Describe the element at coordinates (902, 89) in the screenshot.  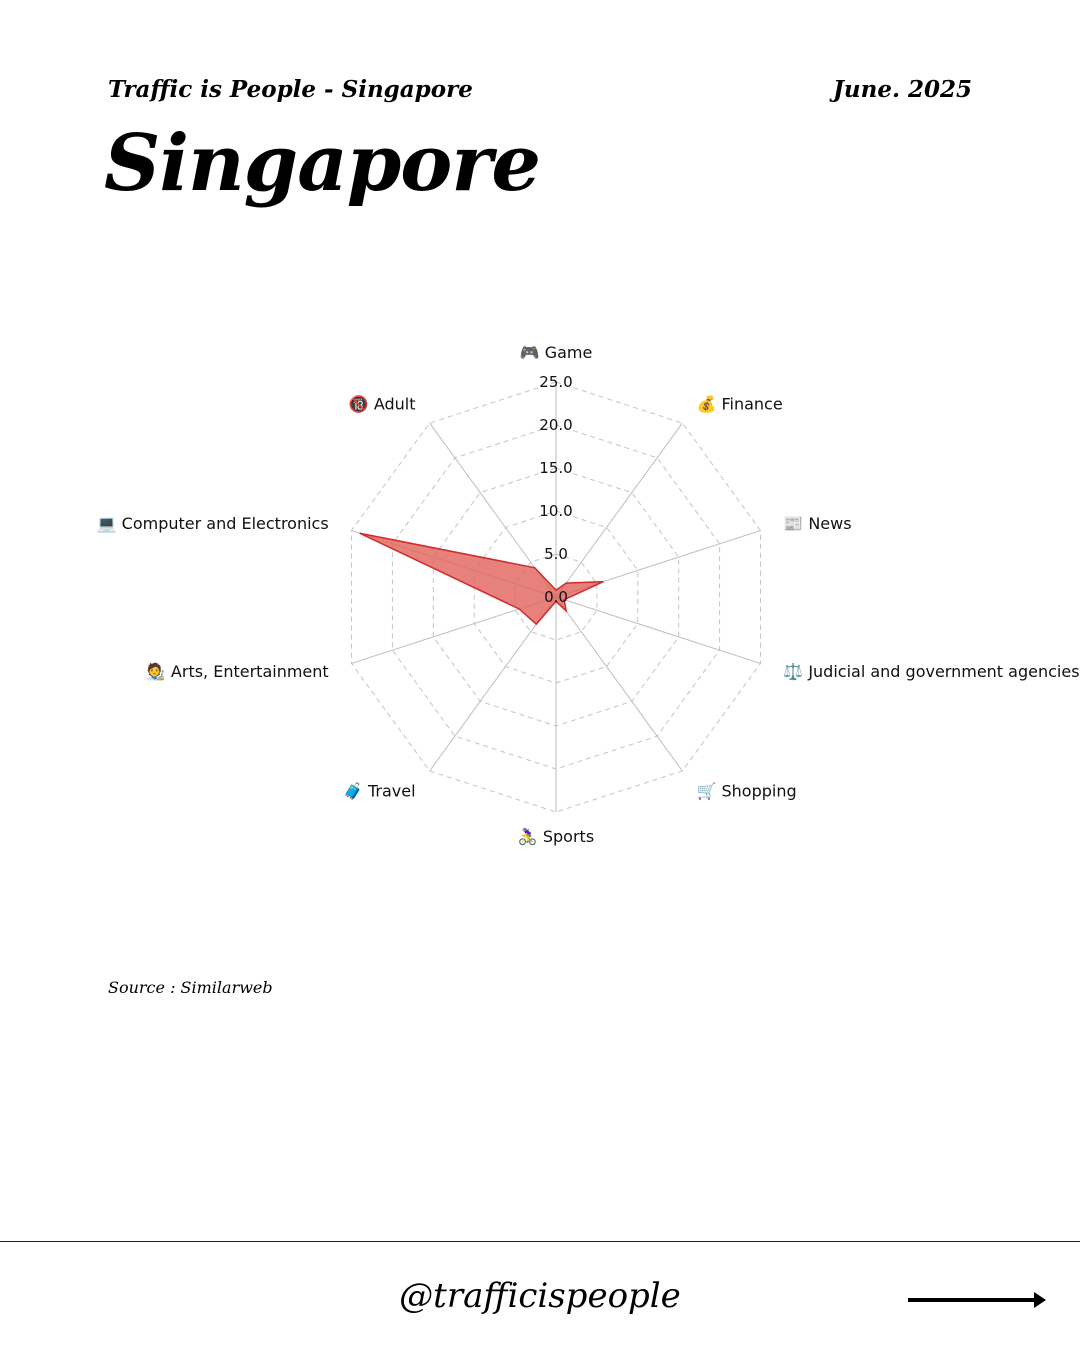
I see `report-date: June. 2025` at that location.